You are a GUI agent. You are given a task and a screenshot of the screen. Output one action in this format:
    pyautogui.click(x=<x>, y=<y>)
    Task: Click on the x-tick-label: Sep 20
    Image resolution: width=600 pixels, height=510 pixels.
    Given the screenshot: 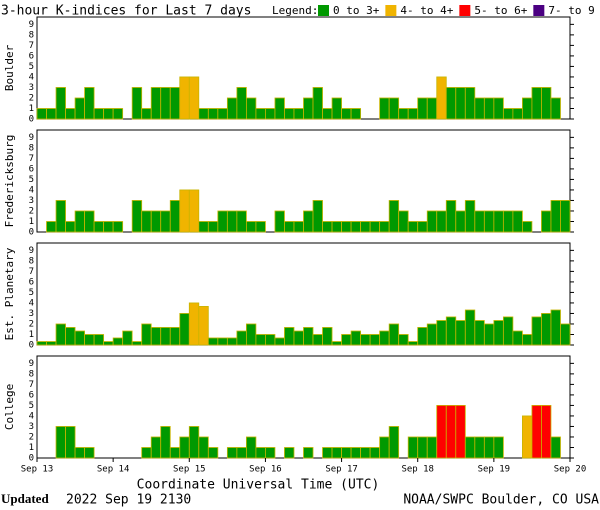 What is the action you would take?
    pyautogui.click(x=570, y=470)
    